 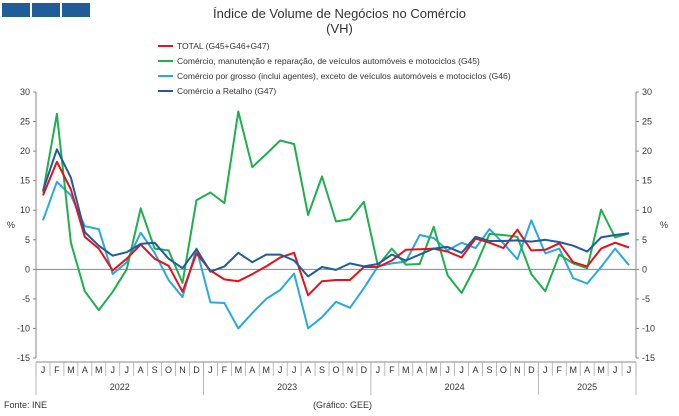 I want to click on y-tick-label-left: 15, so click(x=25, y=181).